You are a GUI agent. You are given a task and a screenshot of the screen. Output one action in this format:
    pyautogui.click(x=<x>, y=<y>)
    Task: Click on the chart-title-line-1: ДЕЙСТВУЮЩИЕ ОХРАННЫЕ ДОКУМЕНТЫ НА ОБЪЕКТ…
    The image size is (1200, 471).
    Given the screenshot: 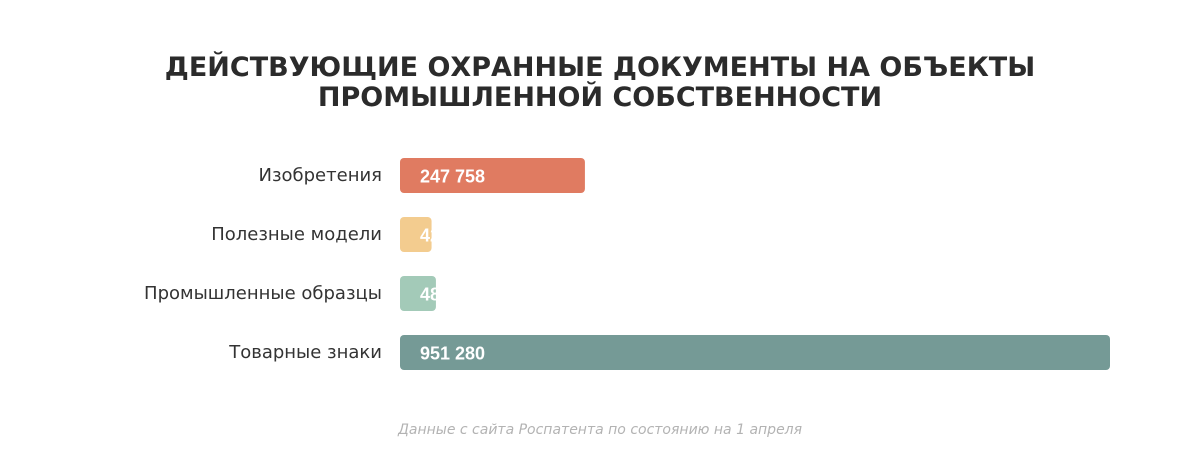 What is the action you would take?
    pyautogui.click(x=600, y=67)
    